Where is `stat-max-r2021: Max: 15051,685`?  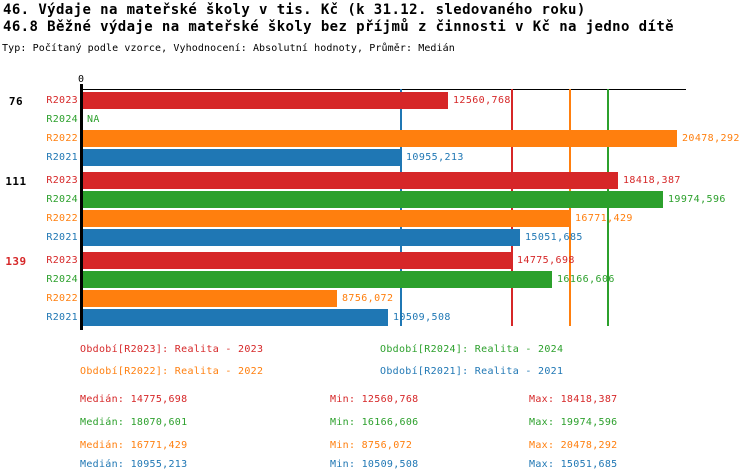 stat-max-r2021: Max: 15051,685 is located at coordinates (573, 464).